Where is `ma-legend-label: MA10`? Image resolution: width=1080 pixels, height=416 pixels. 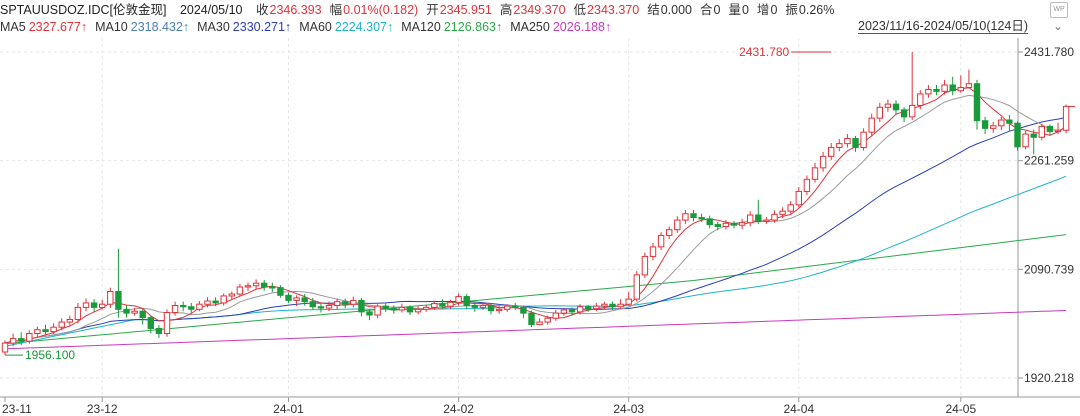 ma-legend-label: MA10 is located at coordinates (111, 27).